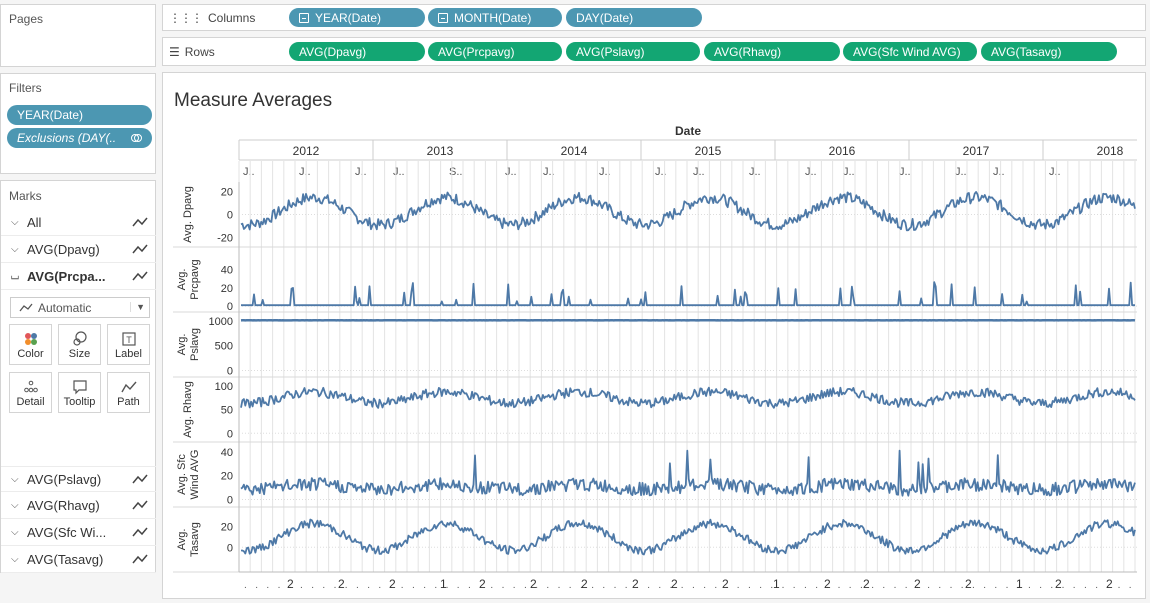 Image resolution: width=1150 pixels, height=603 pixels. What do you see at coordinates (79, 115) in the screenshot?
I see `filter-year-date: YEAR(Date)` at bounding box center [79, 115].